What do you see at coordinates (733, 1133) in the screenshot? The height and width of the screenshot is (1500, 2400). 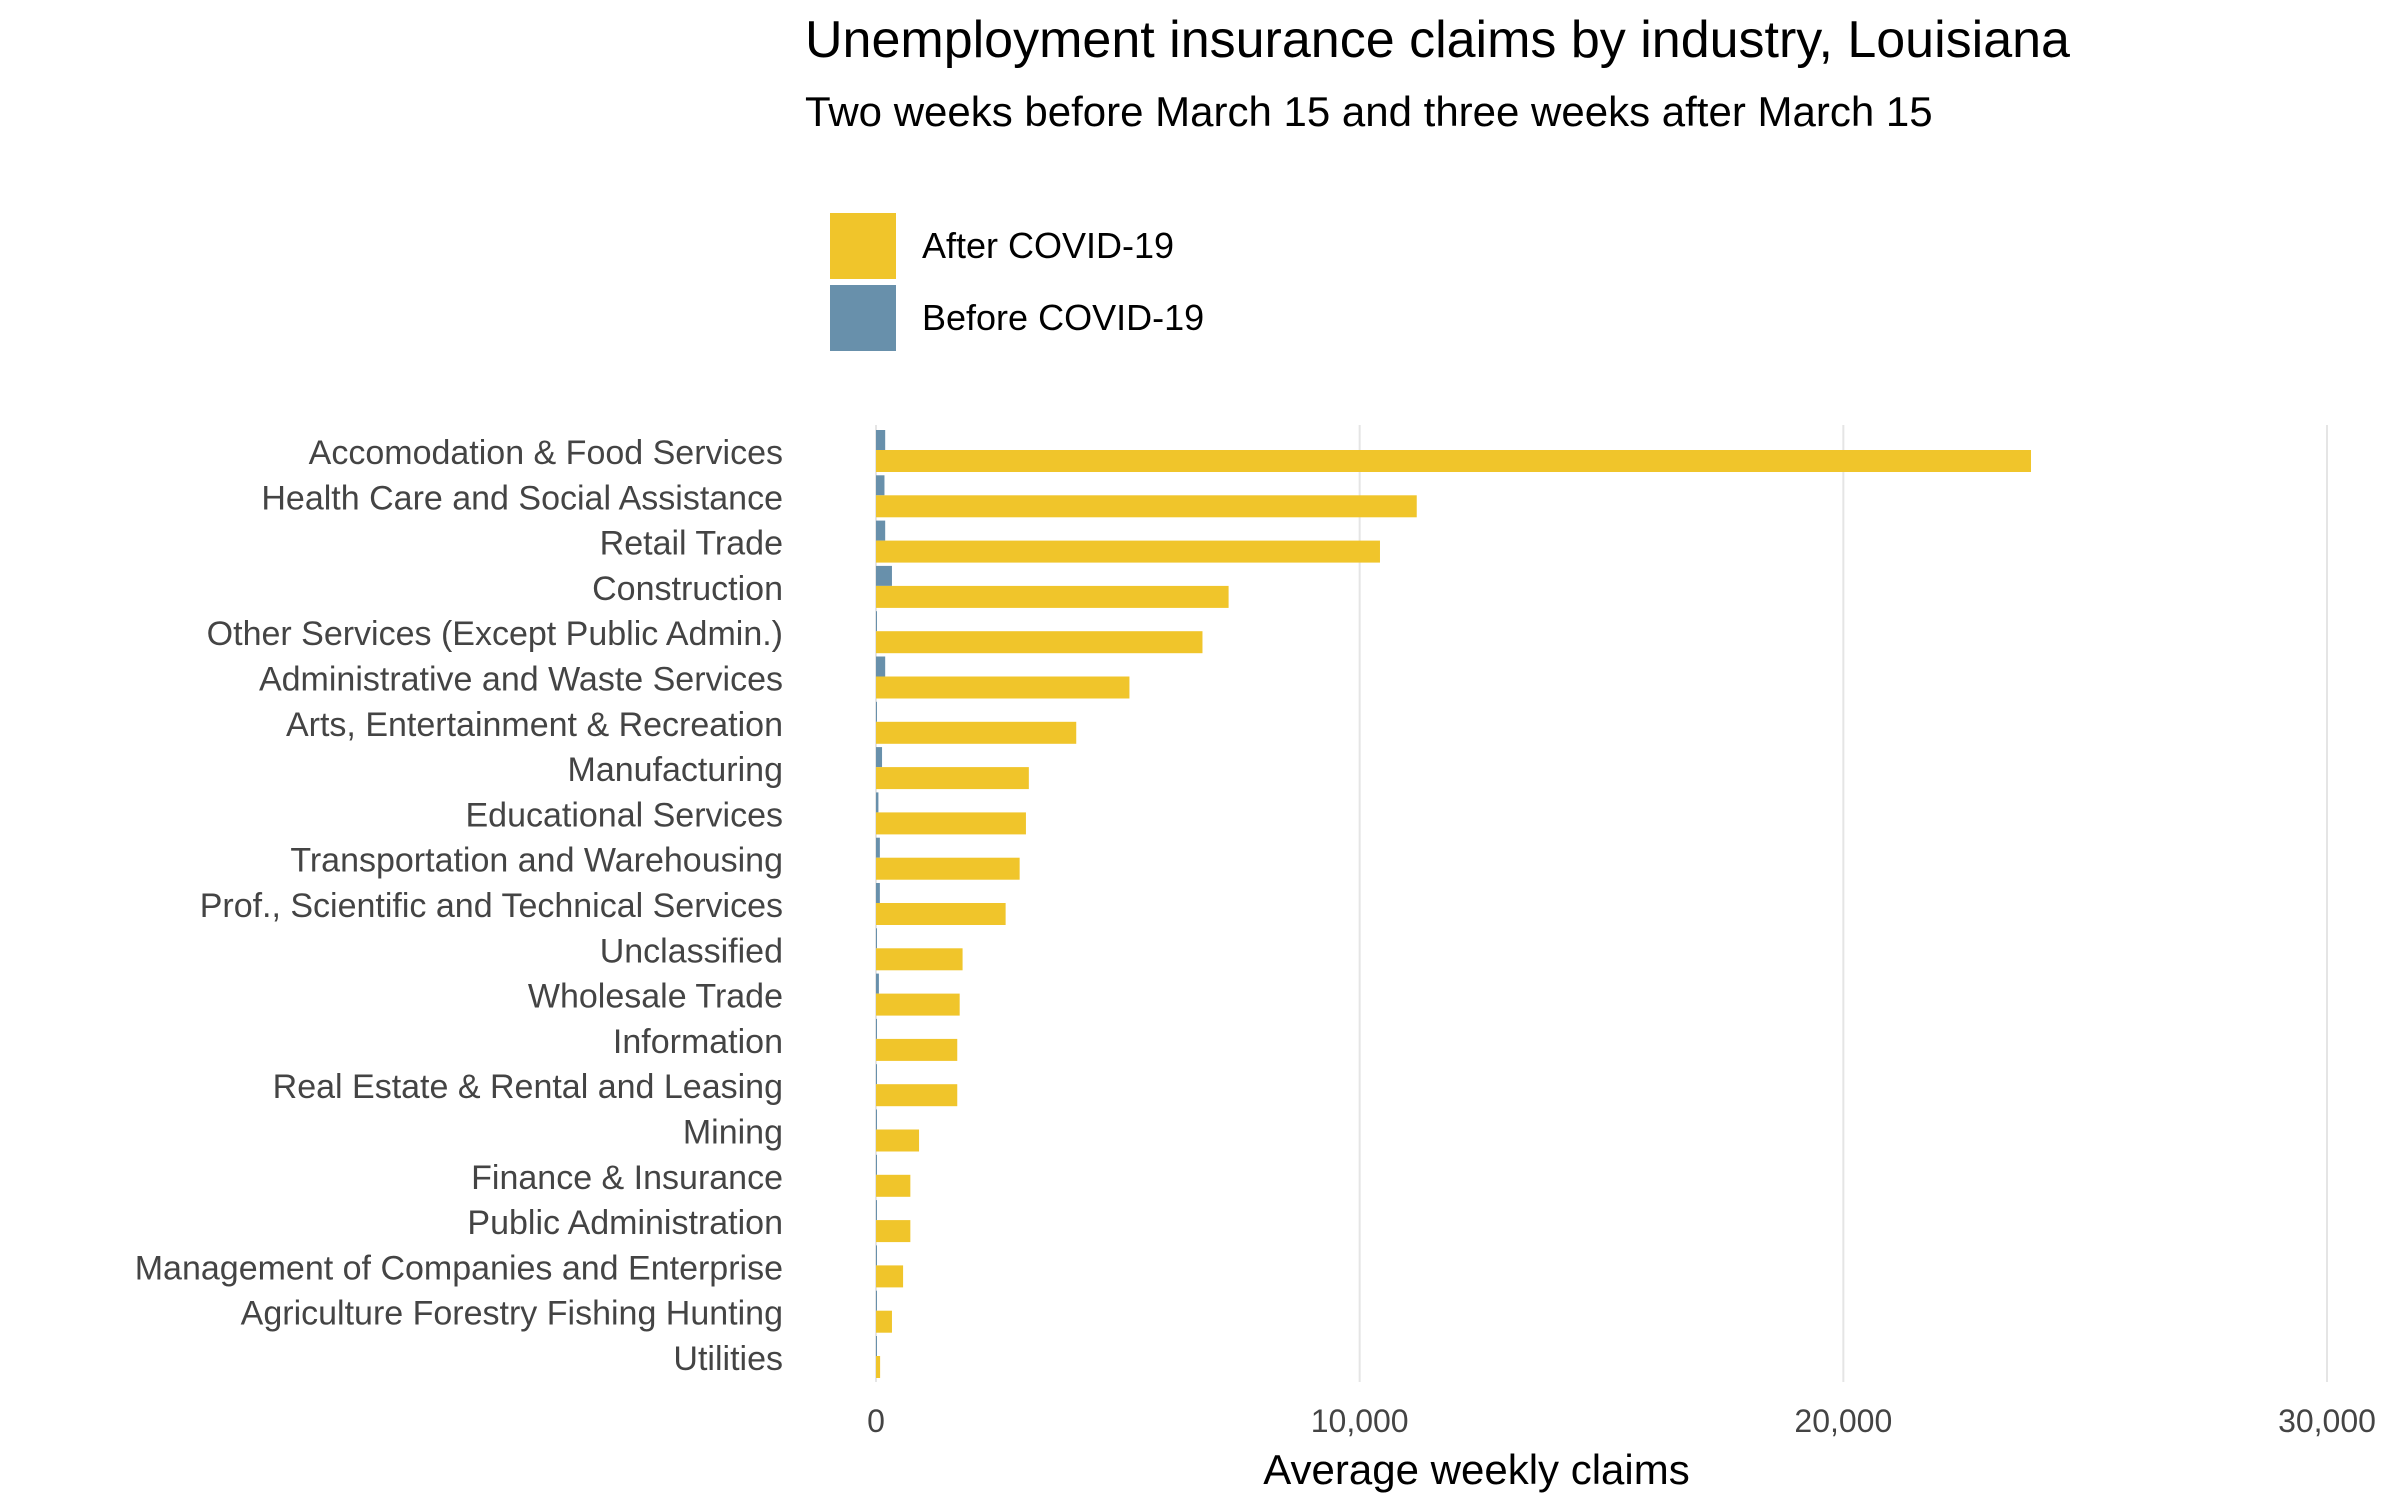 I see `category-label: Mining` at bounding box center [733, 1133].